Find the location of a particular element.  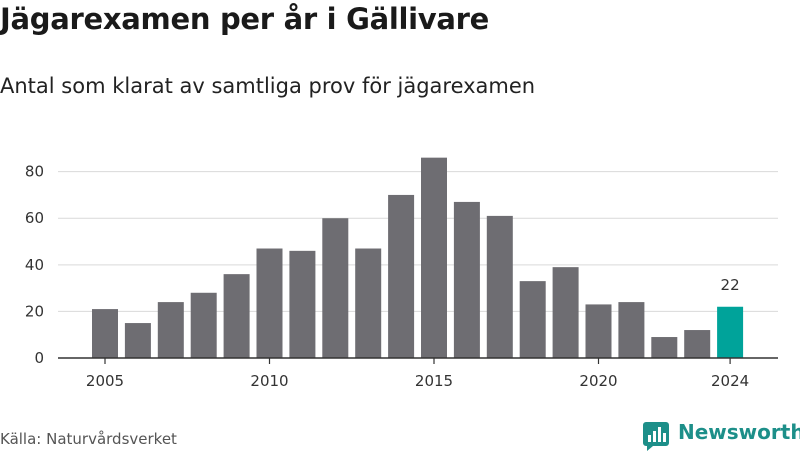

x-tick-label: 2010 is located at coordinates (269, 381).